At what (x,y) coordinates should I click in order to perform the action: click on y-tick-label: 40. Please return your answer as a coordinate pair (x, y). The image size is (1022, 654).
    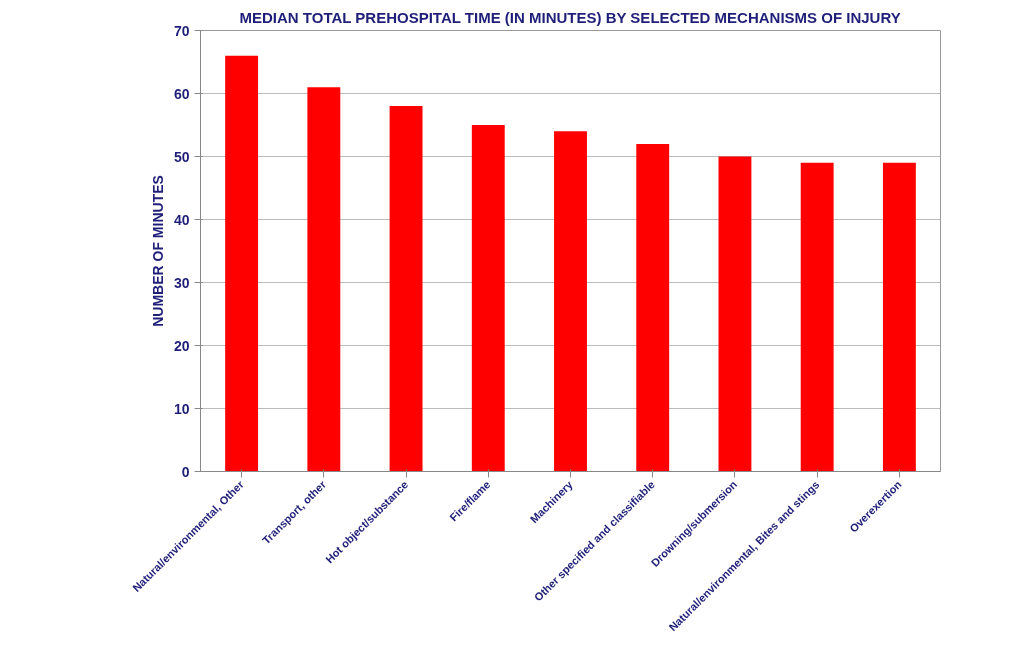
    Looking at the image, I should click on (181, 219).